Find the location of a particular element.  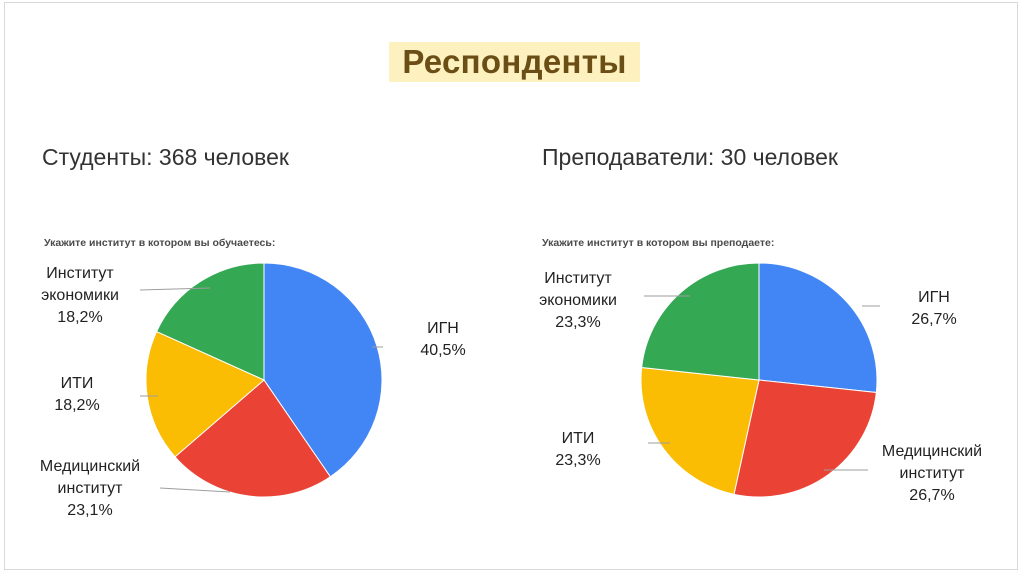

students-label-eco: Институт экономики 18,2% is located at coordinates (80, 296).